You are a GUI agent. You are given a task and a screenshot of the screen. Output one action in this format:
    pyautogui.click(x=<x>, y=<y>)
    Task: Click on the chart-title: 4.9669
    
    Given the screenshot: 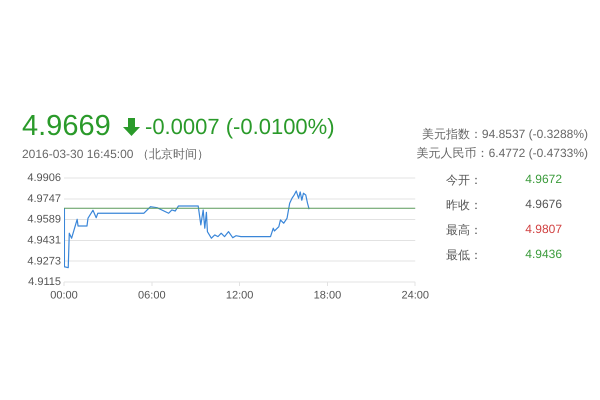 What is the action you would take?
    pyautogui.click(x=66, y=126)
    